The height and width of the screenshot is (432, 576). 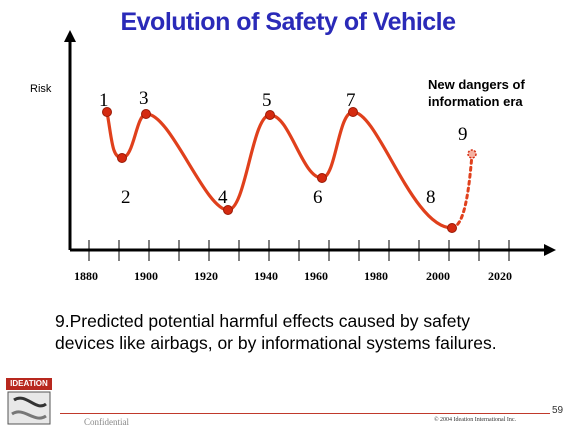 I want to click on y-axis-label: Risk, so click(x=41, y=89).